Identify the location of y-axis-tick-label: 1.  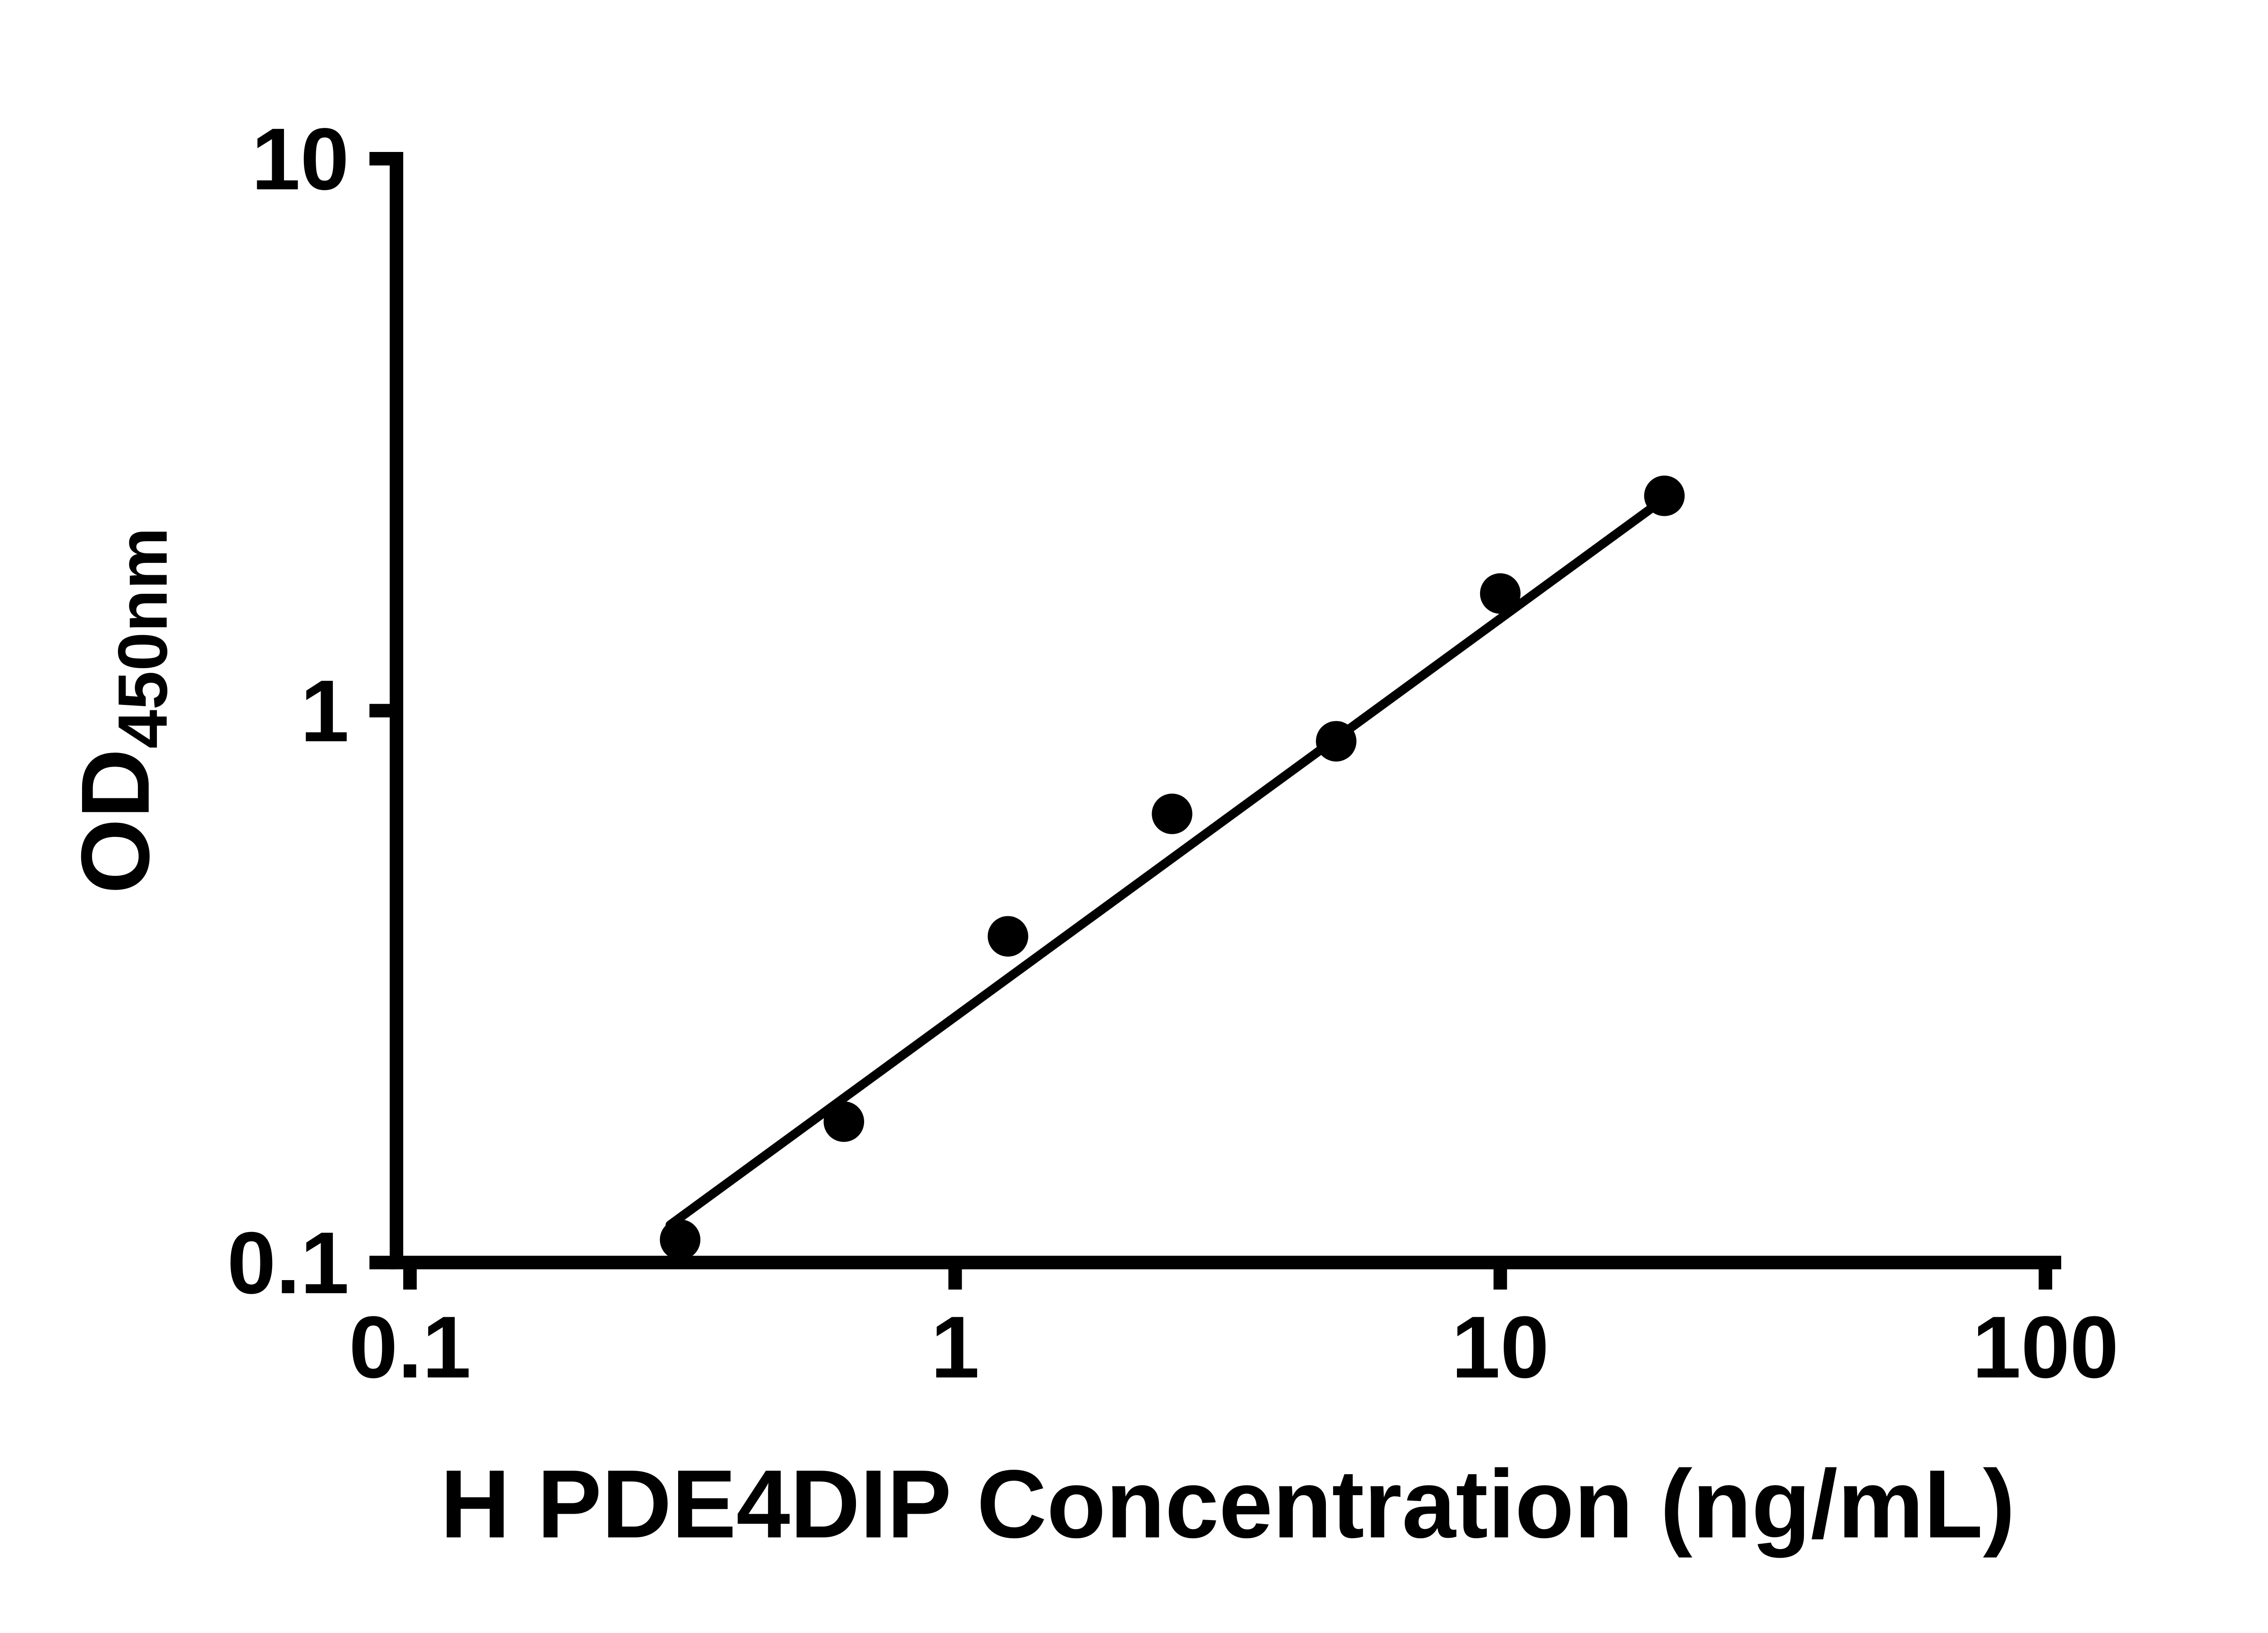
(325, 711).